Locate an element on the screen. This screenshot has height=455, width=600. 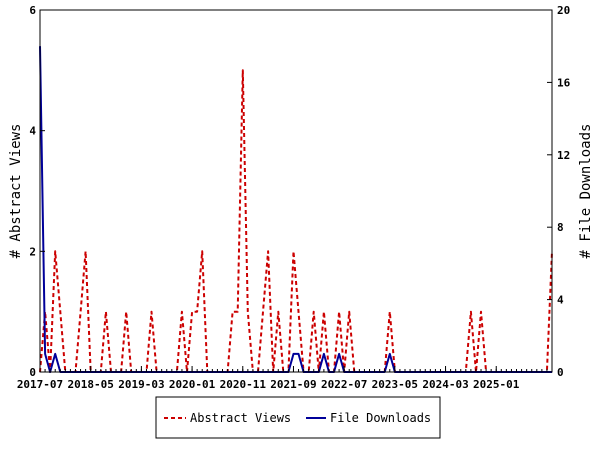
y-left-tick-label: 4 is located at coordinates (32, 131).